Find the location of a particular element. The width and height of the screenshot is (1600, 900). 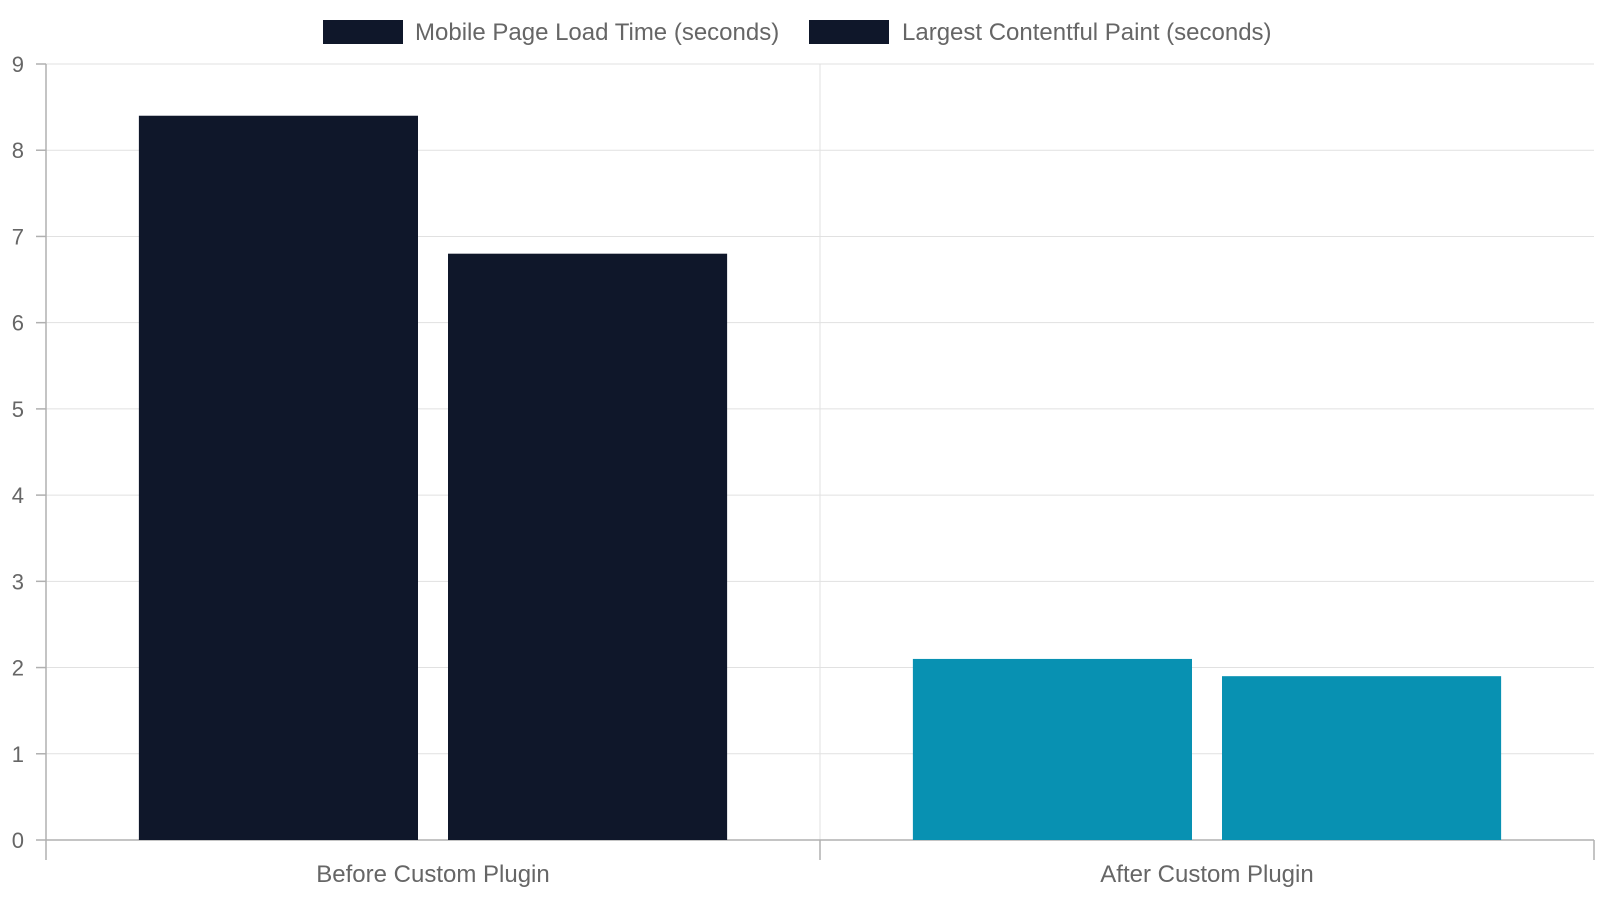

y-tick-label-0: 0 is located at coordinates (18, 840).